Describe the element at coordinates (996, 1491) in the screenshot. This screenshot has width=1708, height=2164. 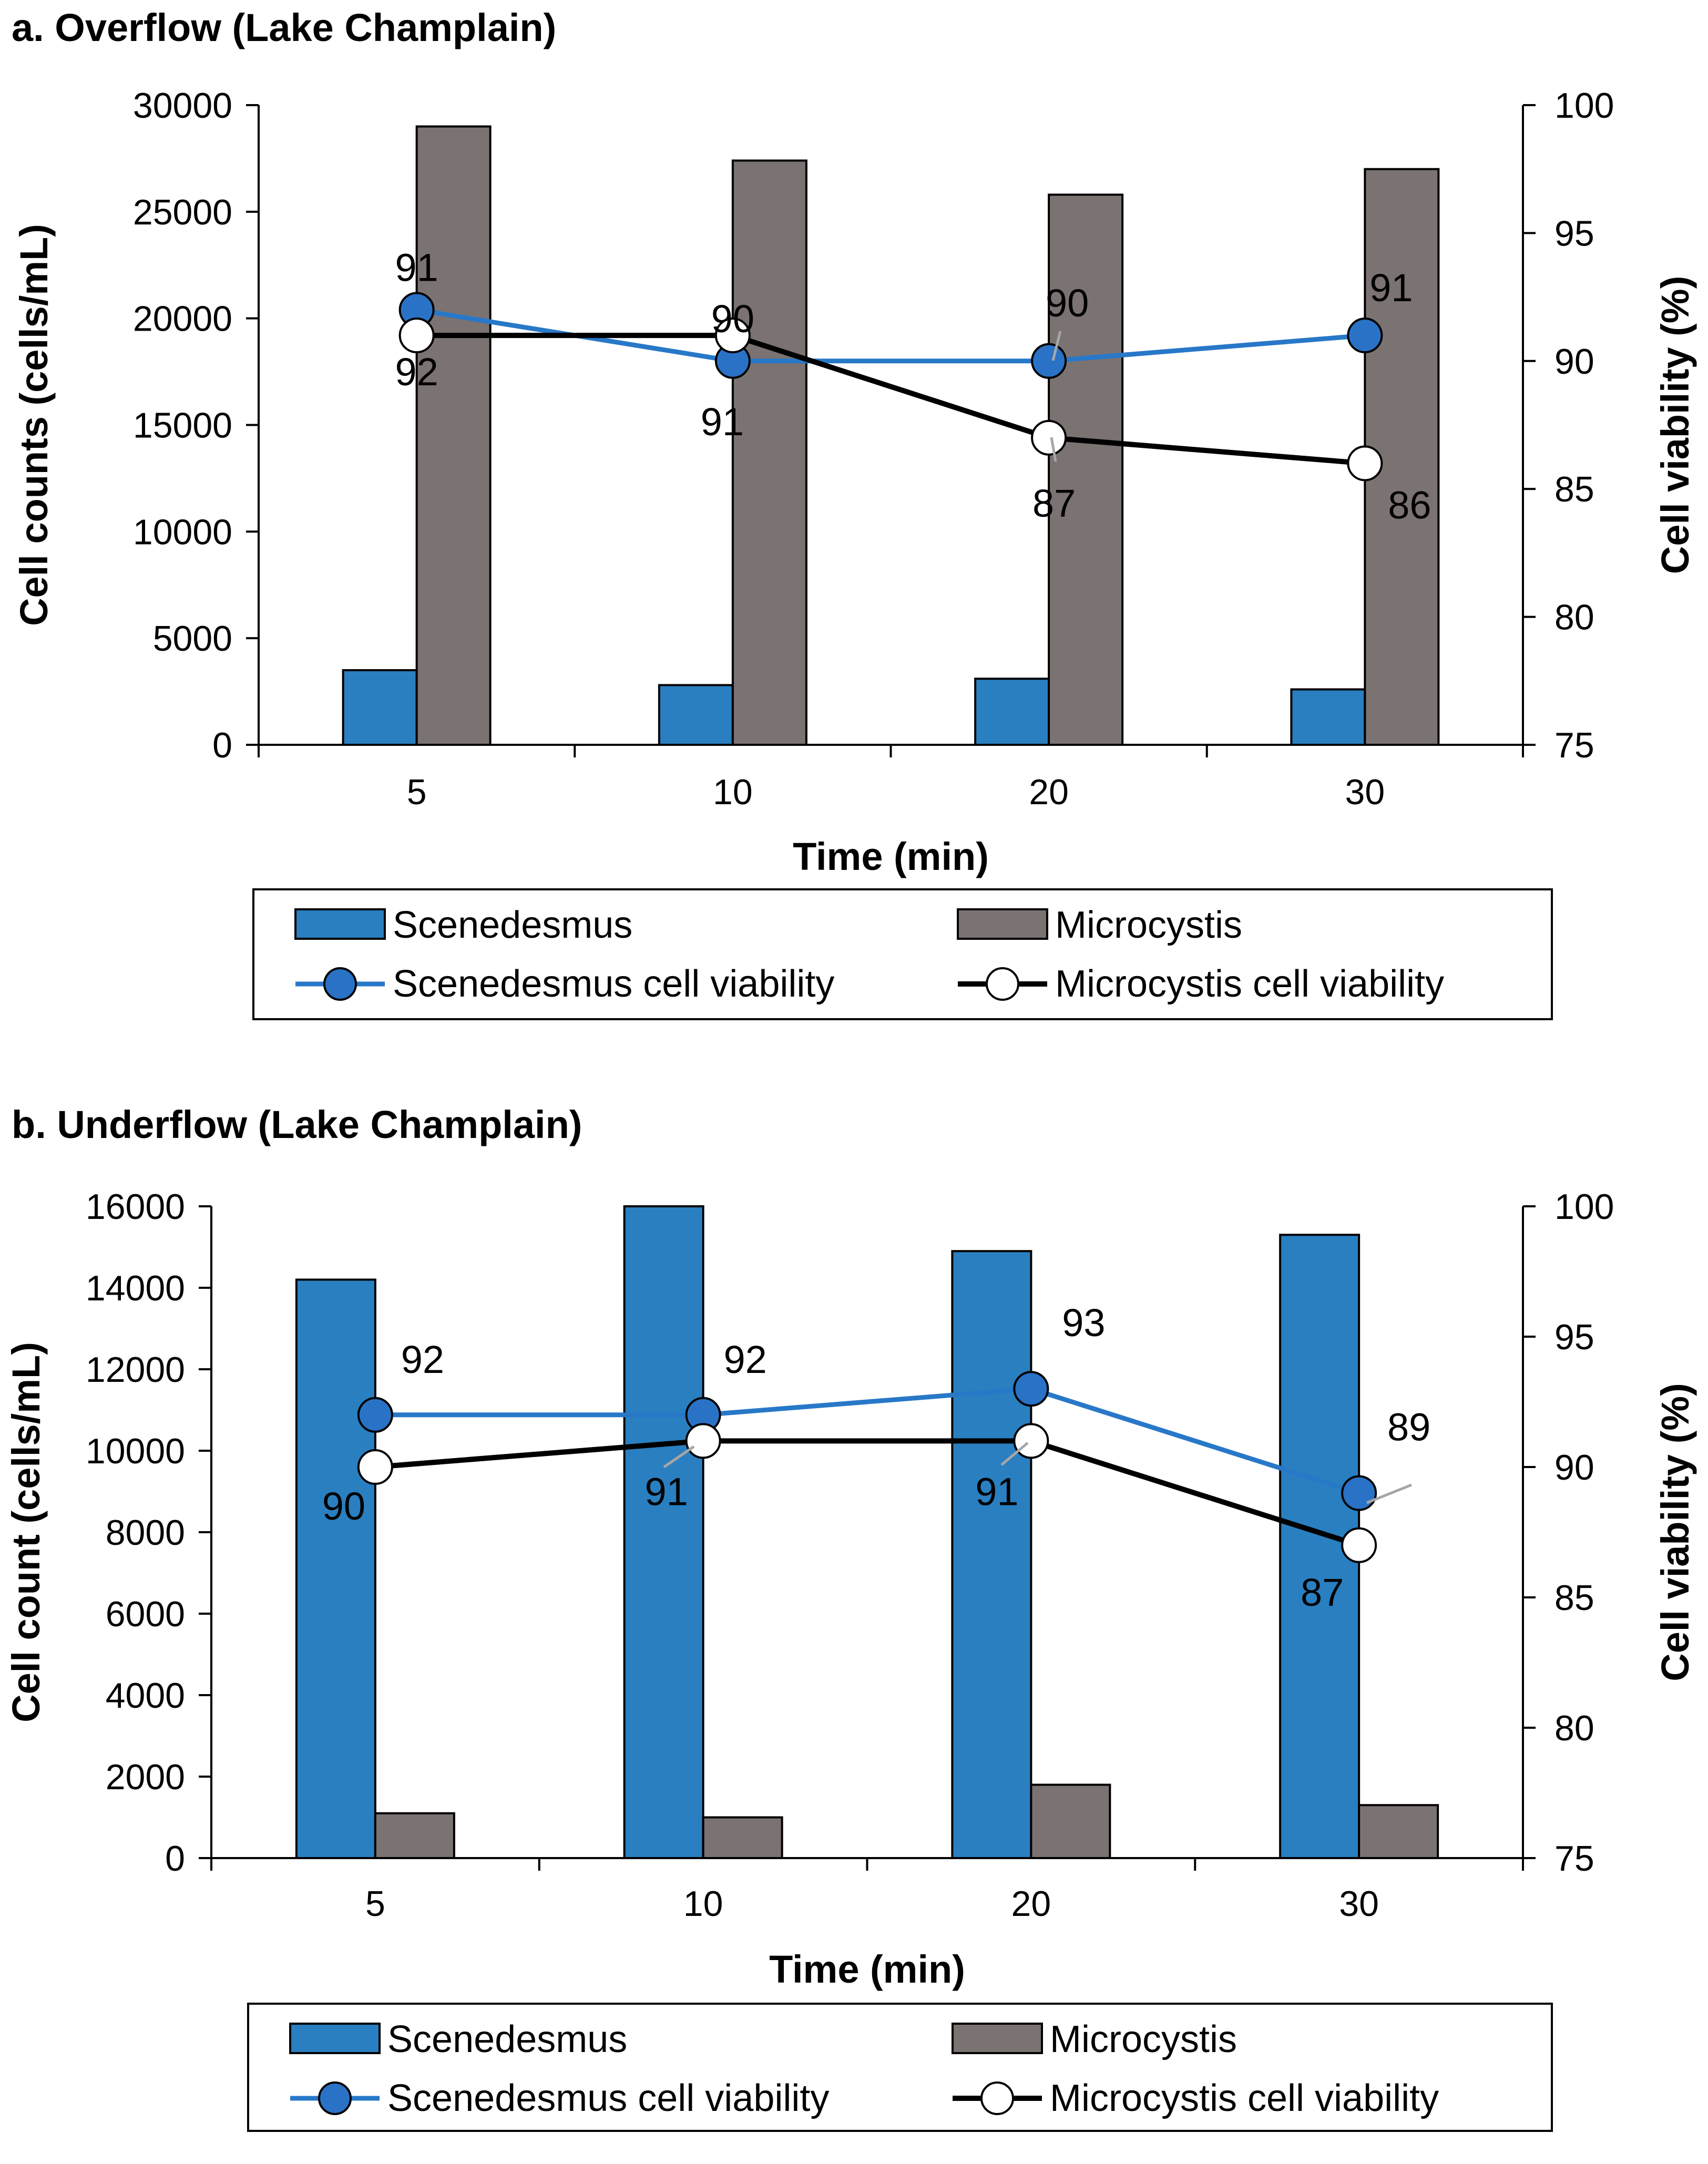
I see `data-label-microcystis-20: 91` at that location.